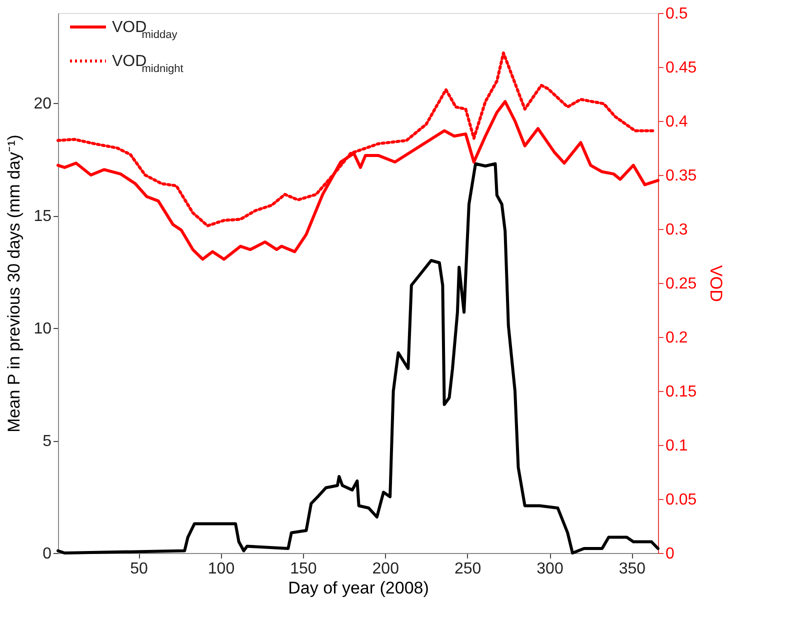 This screenshot has width=803, height=644. What do you see at coordinates (148, 64) in the screenshot?
I see `legend-label: VODmidnight` at bounding box center [148, 64].